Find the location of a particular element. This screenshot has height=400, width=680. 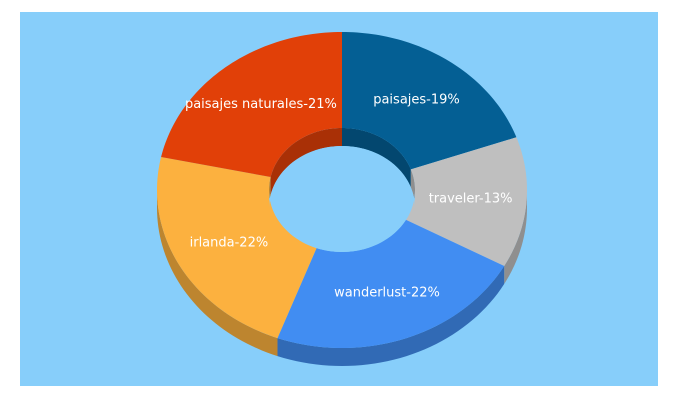

slice-paisajes is located at coordinates (429, 101).